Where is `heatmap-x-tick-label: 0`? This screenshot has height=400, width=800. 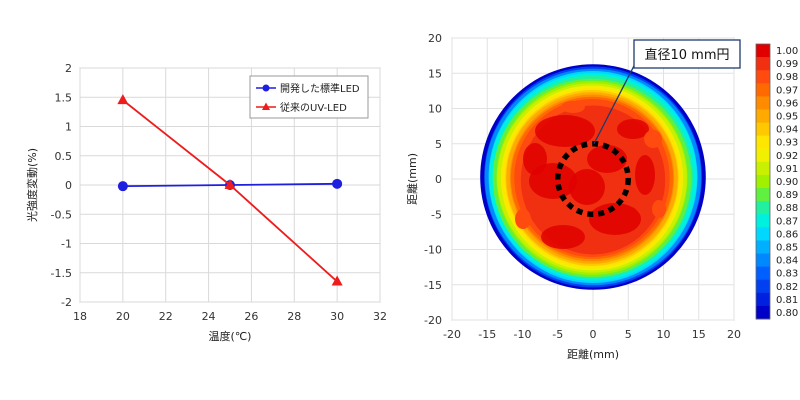 heatmap-x-tick-label: 0 is located at coordinates (593, 334).